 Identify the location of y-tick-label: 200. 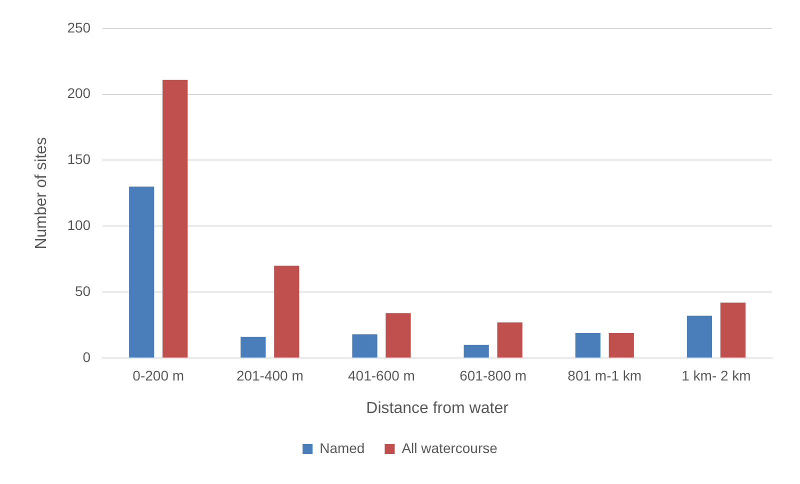
(79, 93).